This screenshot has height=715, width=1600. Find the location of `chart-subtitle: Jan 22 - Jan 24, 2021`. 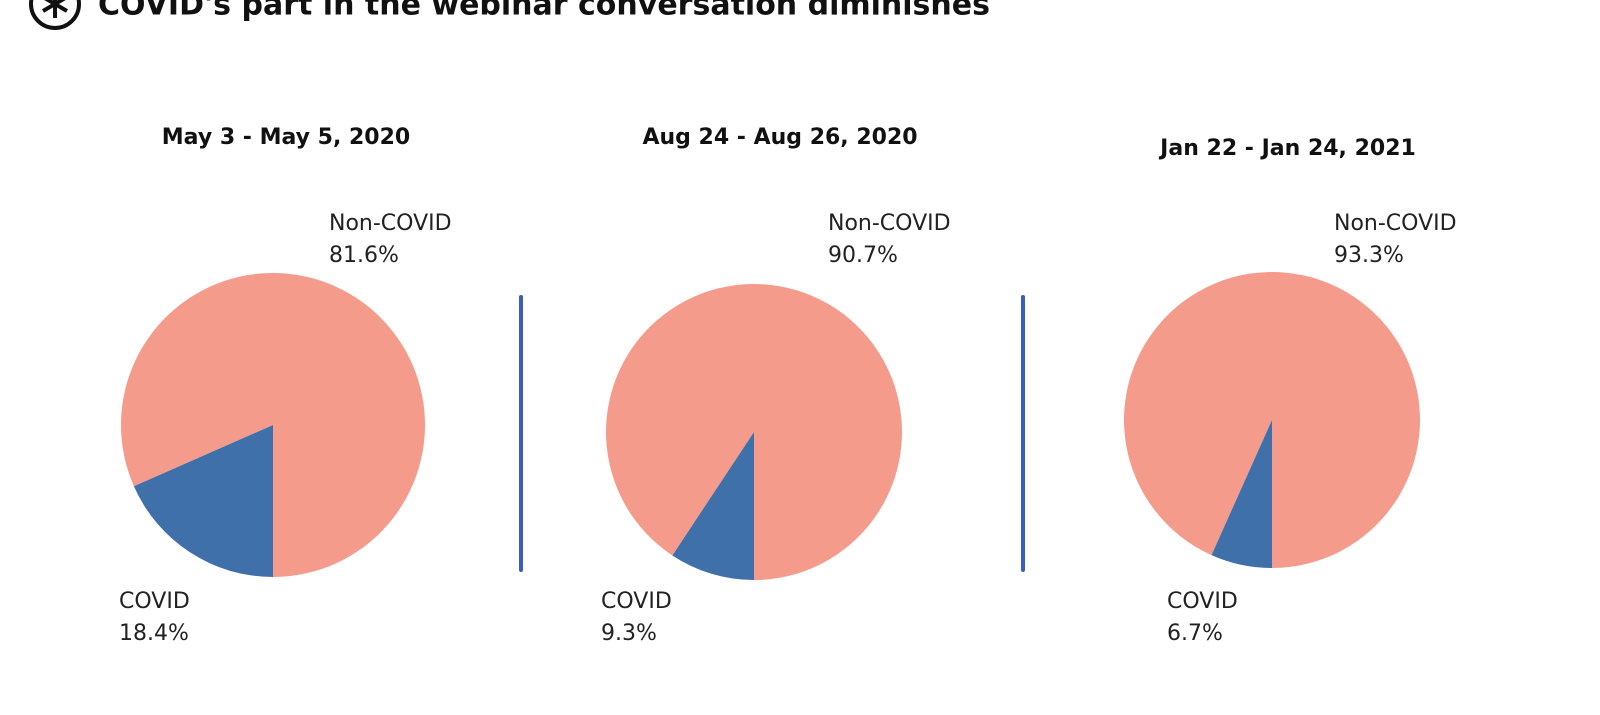

chart-subtitle: Jan 22 - Jan 24, 2021 is located at coordinates (1287, 148).